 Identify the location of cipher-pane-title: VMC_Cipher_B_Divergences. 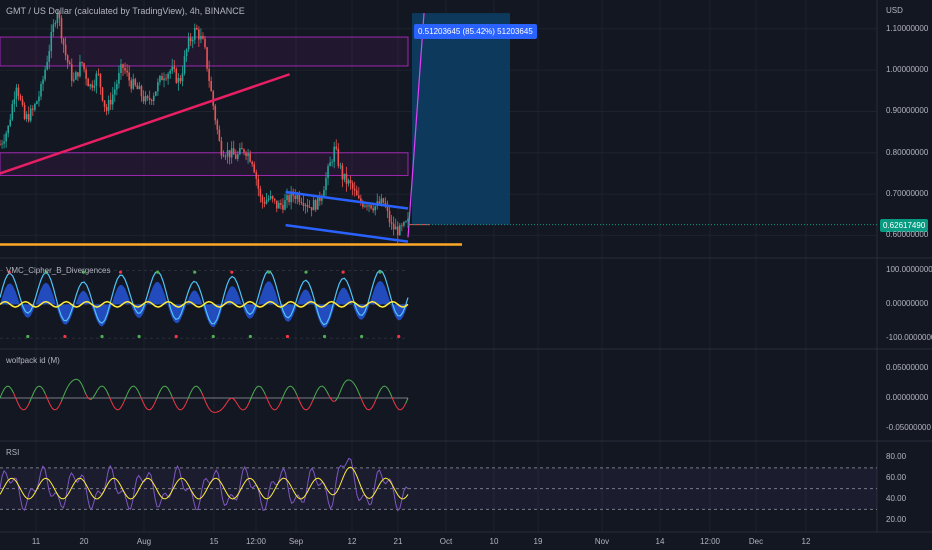
(58, 270).